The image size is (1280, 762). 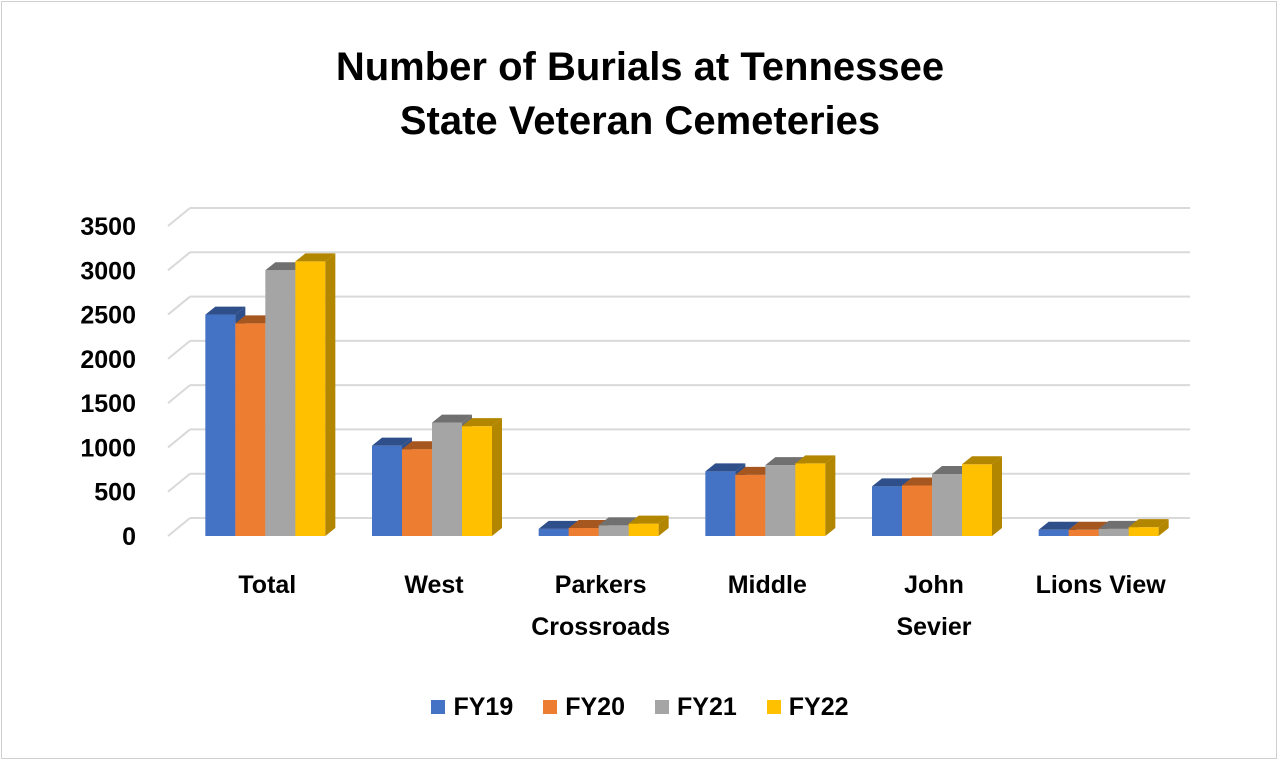 I want to click on y-tick-label: 1000, so click(x=108, y=448).